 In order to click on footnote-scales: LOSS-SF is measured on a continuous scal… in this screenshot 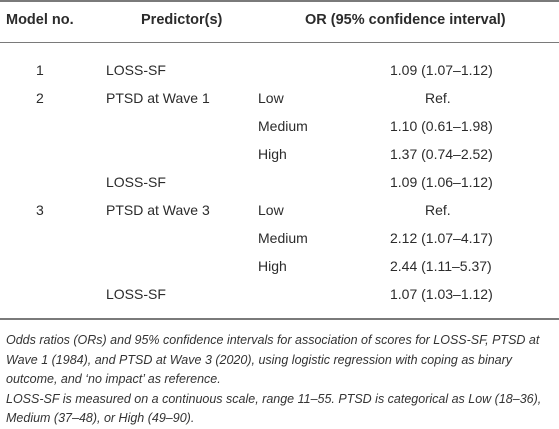, I will do `click(274, 408)`.